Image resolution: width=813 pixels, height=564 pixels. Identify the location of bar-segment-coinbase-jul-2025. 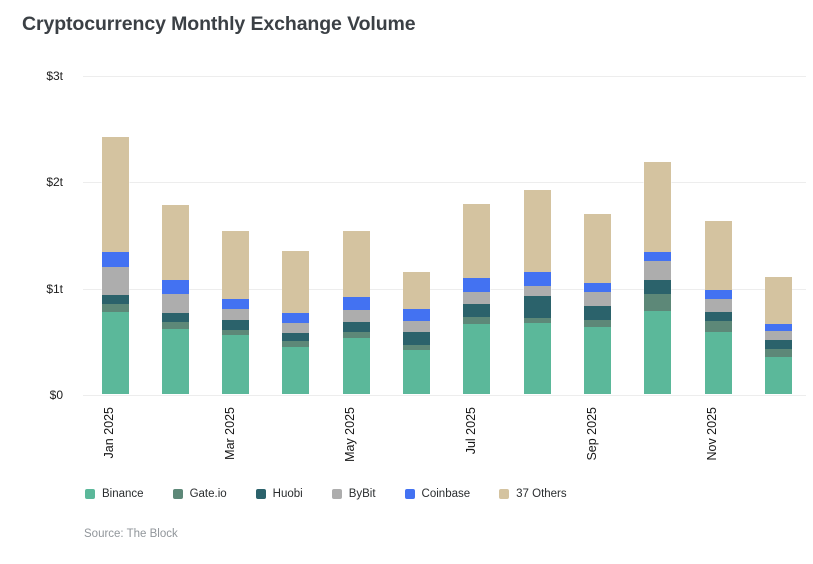
(477, 285).